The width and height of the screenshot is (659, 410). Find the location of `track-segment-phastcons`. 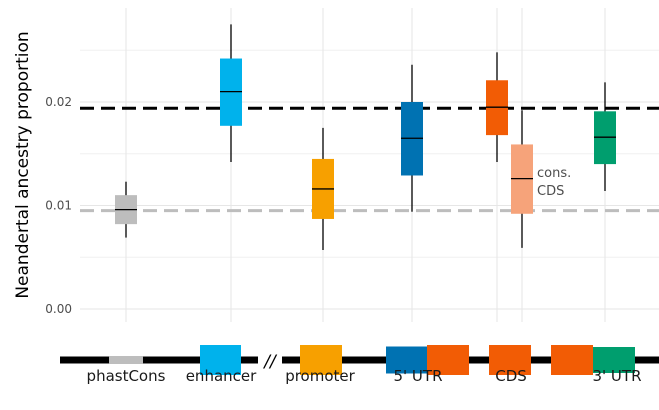

track-segment-phastcons is located at coordinates (126, 360).